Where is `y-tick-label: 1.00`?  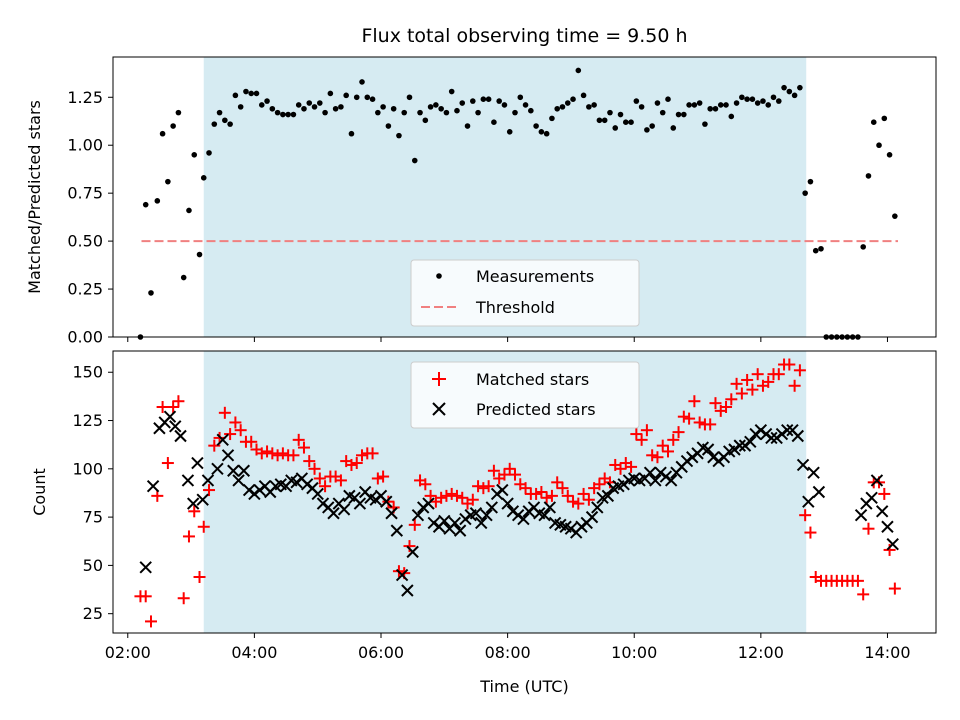
y-tick-label: 1.00 is located at coordinates (85, 145).